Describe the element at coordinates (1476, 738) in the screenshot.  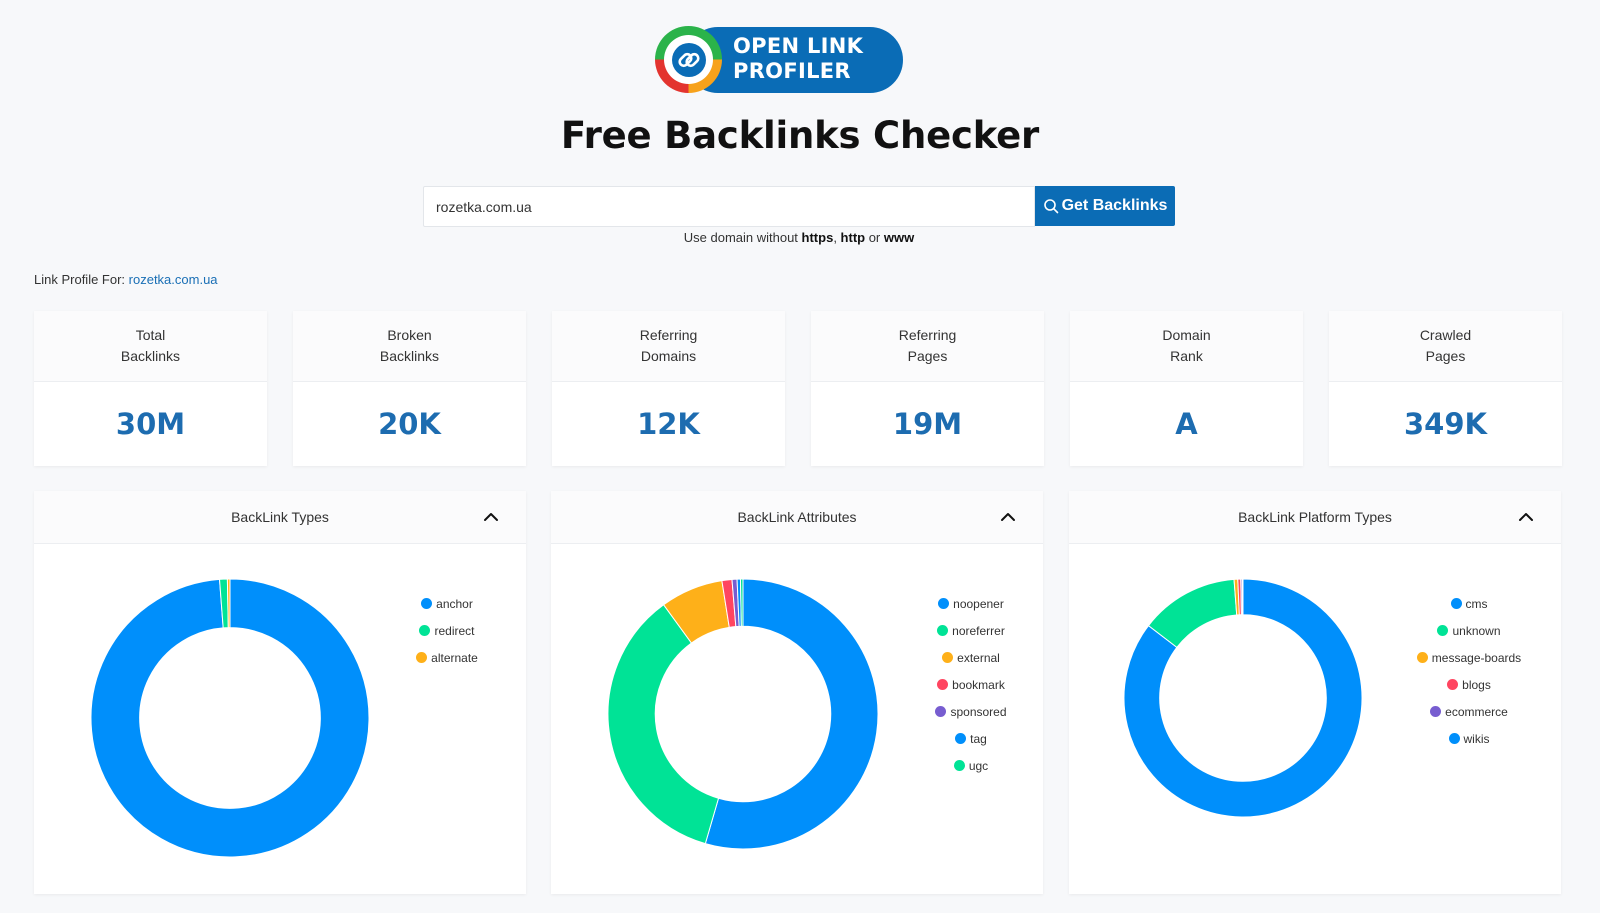
I see `legend-label: wikis` at that location.